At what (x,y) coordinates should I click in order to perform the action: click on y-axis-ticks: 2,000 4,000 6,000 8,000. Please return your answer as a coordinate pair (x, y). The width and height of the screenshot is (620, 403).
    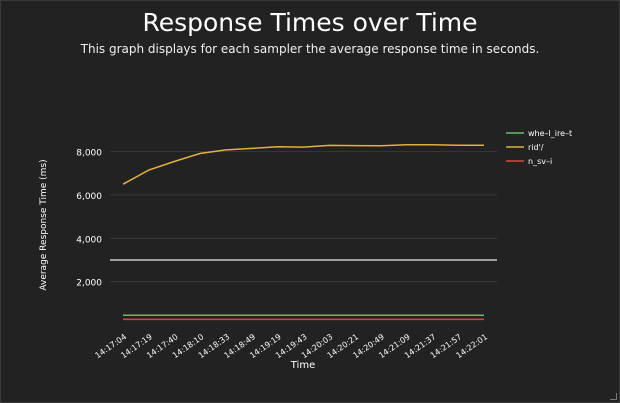
    Looking at the image, I should click on (89, 219).